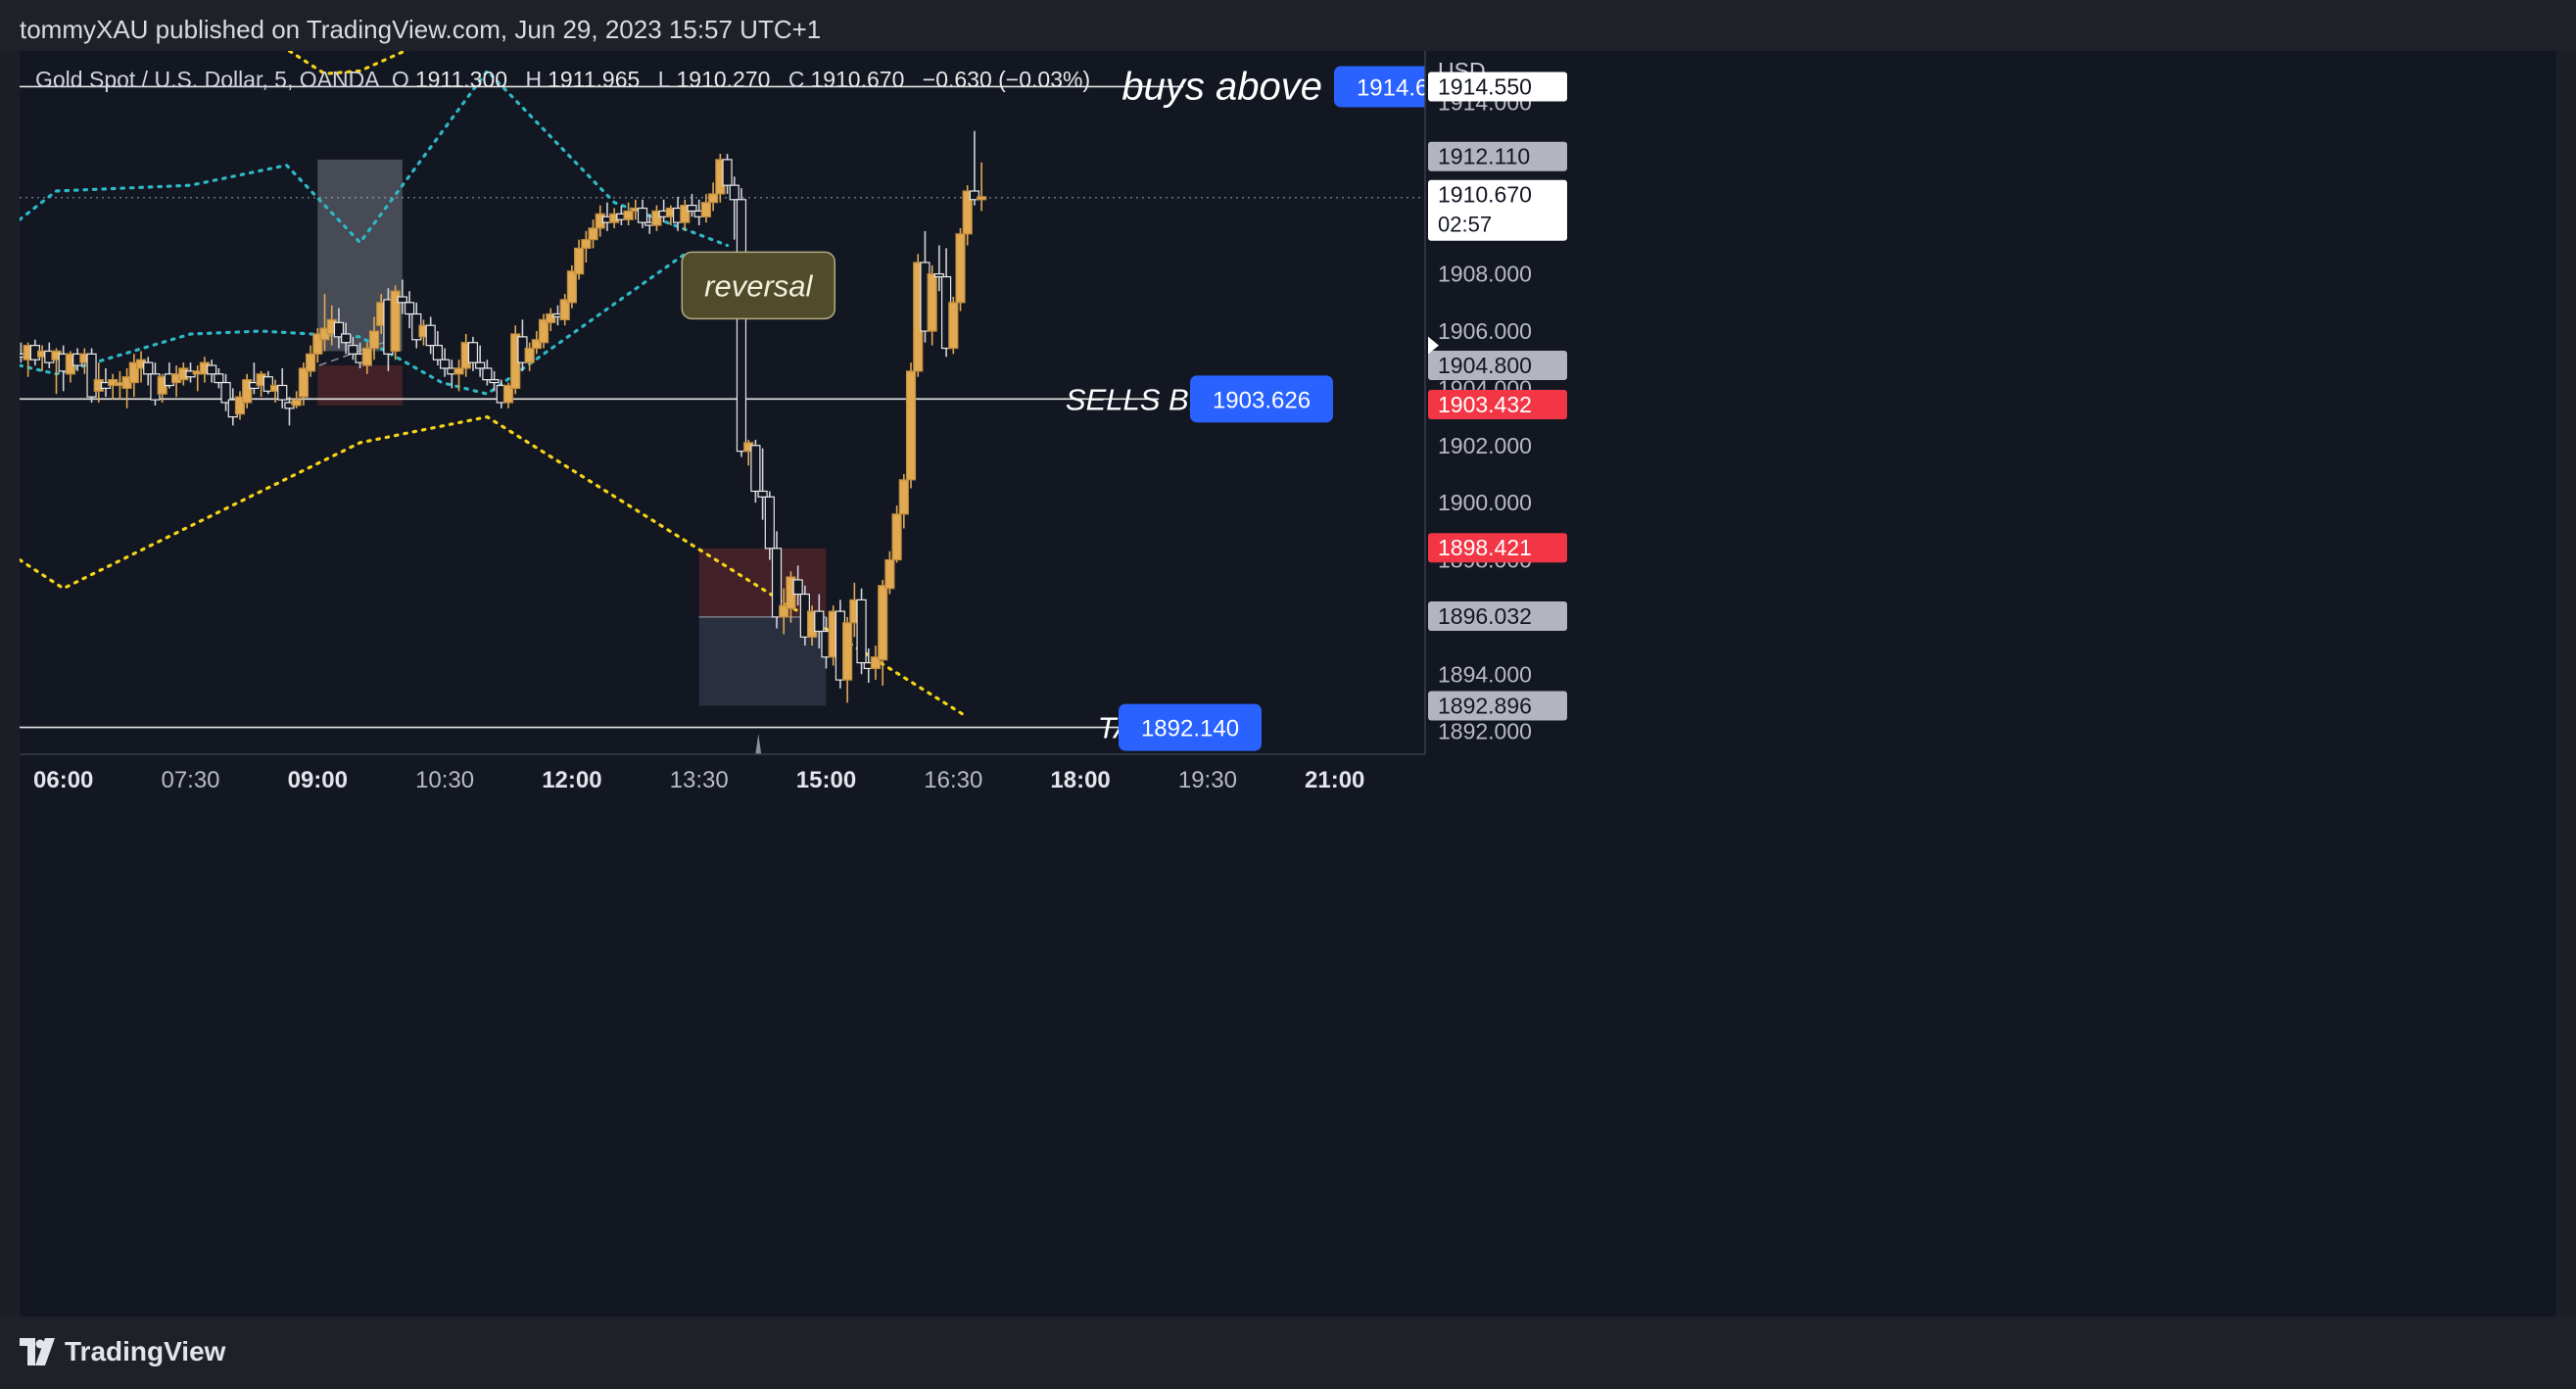 Image resolution: width=2576 pixels, height=1389 pixels. What do you see at coordinates (452, 79) in the screenshot?
I see `ohlc-open: O 1911.300` at bounding box center [452, 79].